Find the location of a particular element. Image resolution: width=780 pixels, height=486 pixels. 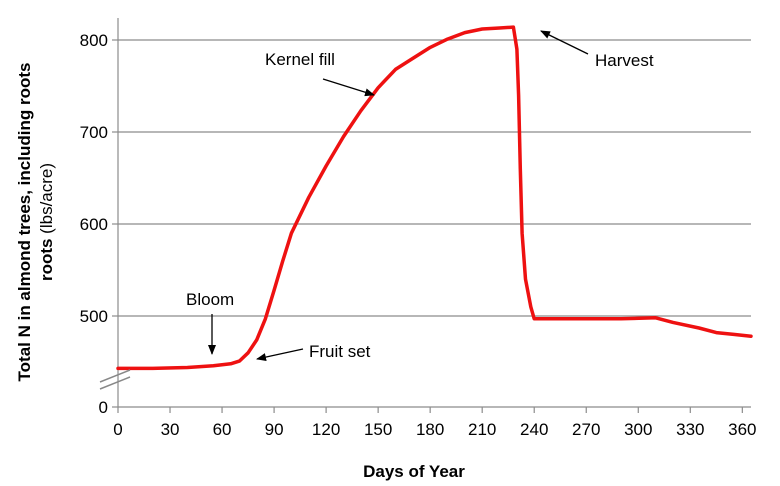

x-tick-label-360: 360 is located at coordinates (742, 429).